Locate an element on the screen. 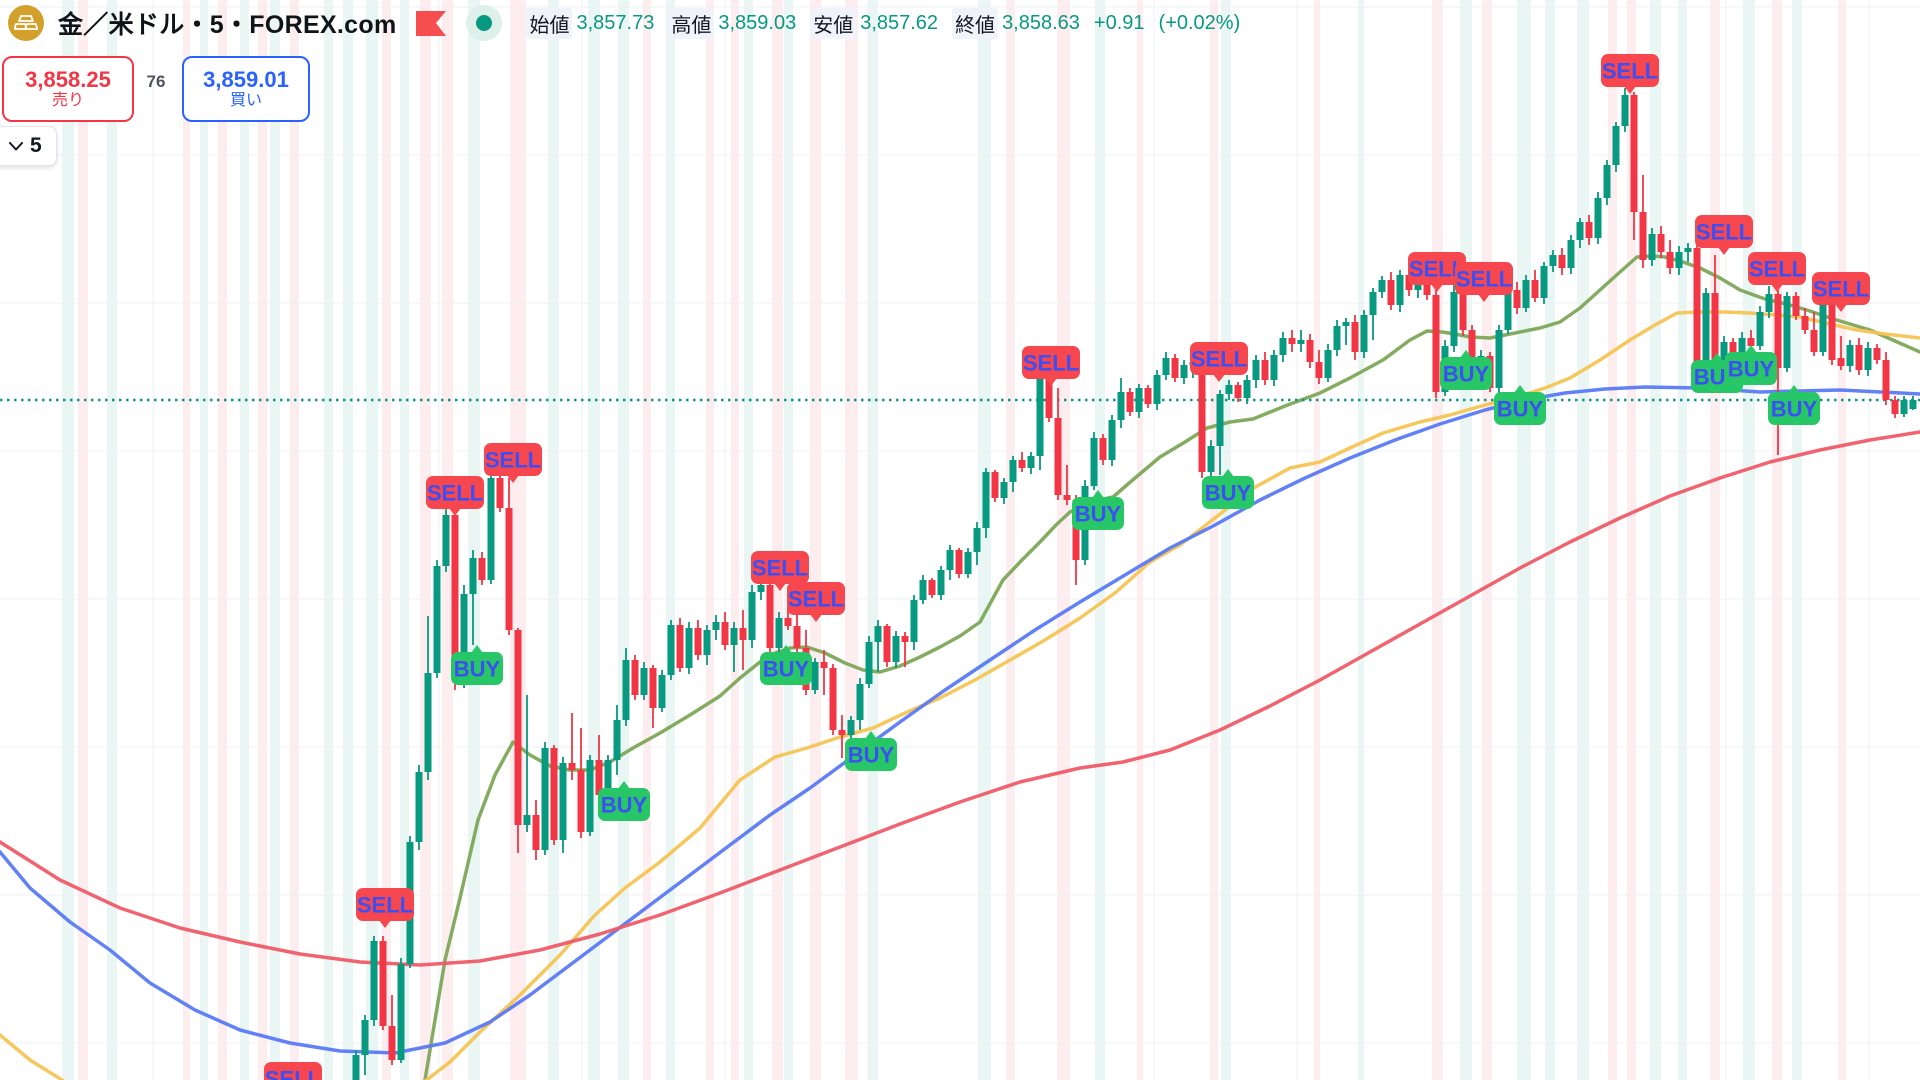 This screenshot has height=1080, width=1920. chevron-down-icon is located at coordinates (16, 145).